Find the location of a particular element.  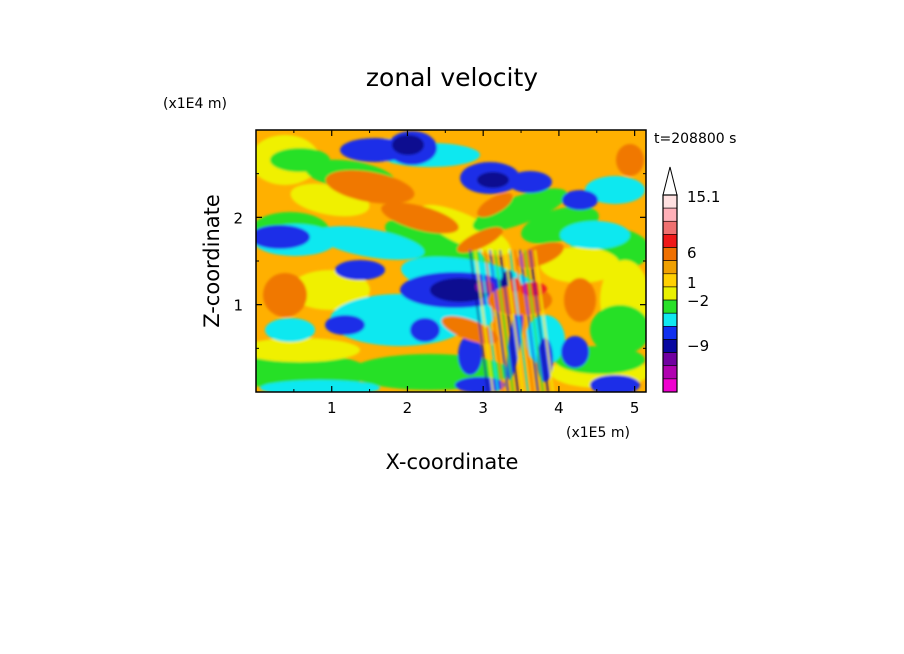

x-tick-labels: 1 2 3 4 5 is located at coordinates (483, 408).